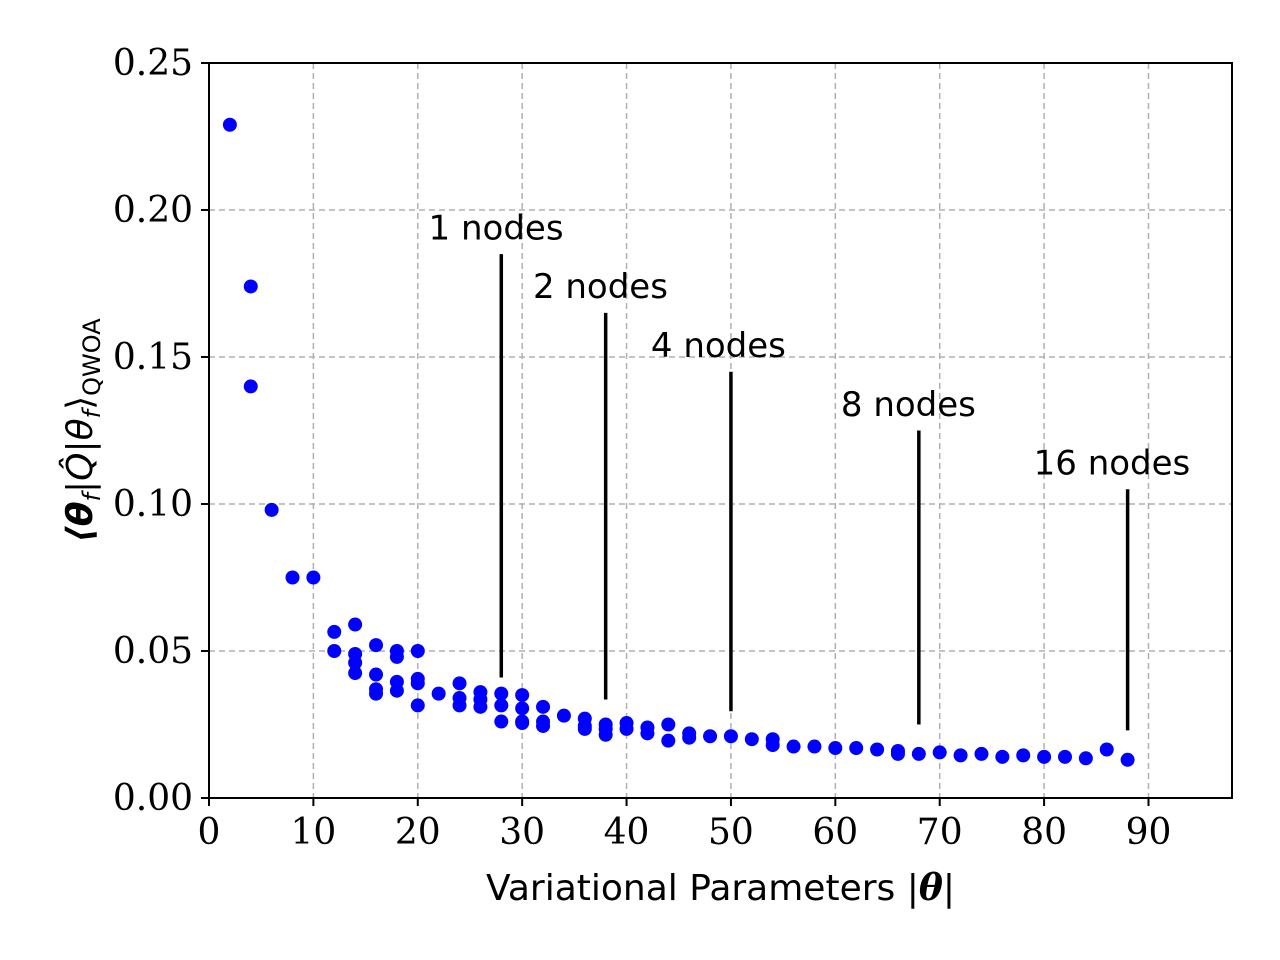 The image size is (1280, 960). What do you see at coordinates (153, 798) in the screenshot?
I see `y-tick-label: 0.00` at bounding box center [153, 798].